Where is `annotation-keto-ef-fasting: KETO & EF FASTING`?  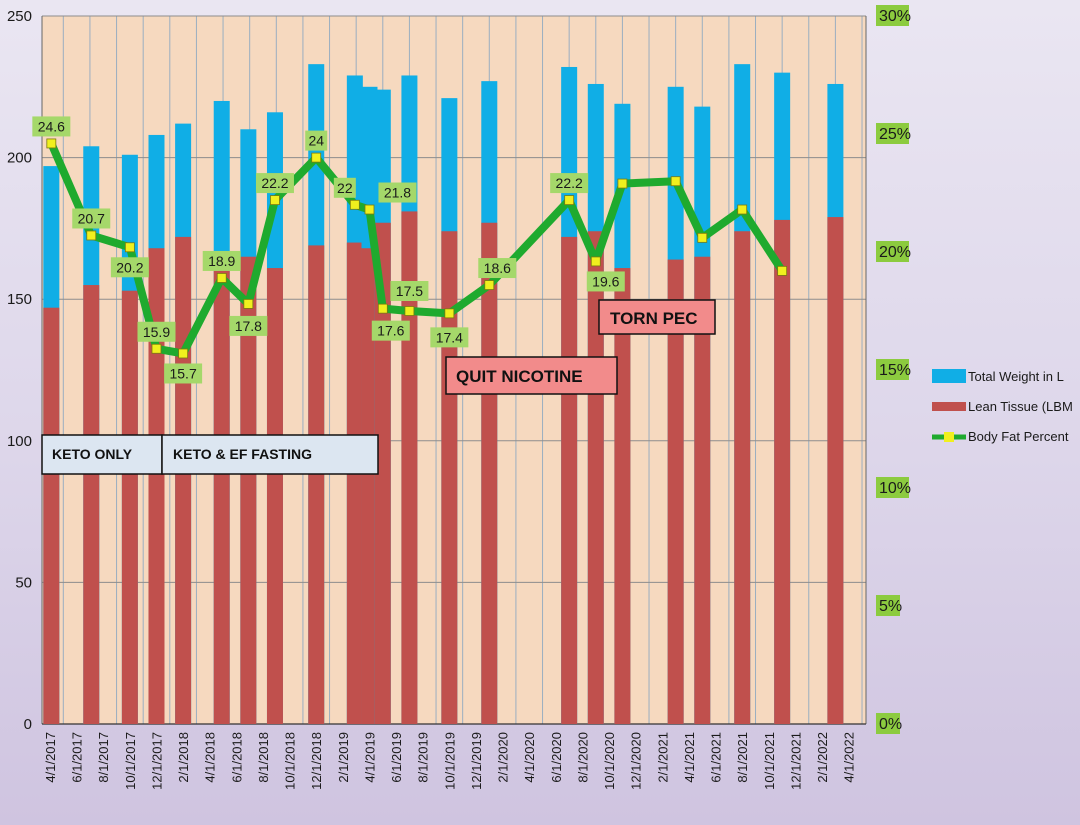 annotation-keto-ef-fasting: KETO & EF FASTING is located at coordinates (270, 454).